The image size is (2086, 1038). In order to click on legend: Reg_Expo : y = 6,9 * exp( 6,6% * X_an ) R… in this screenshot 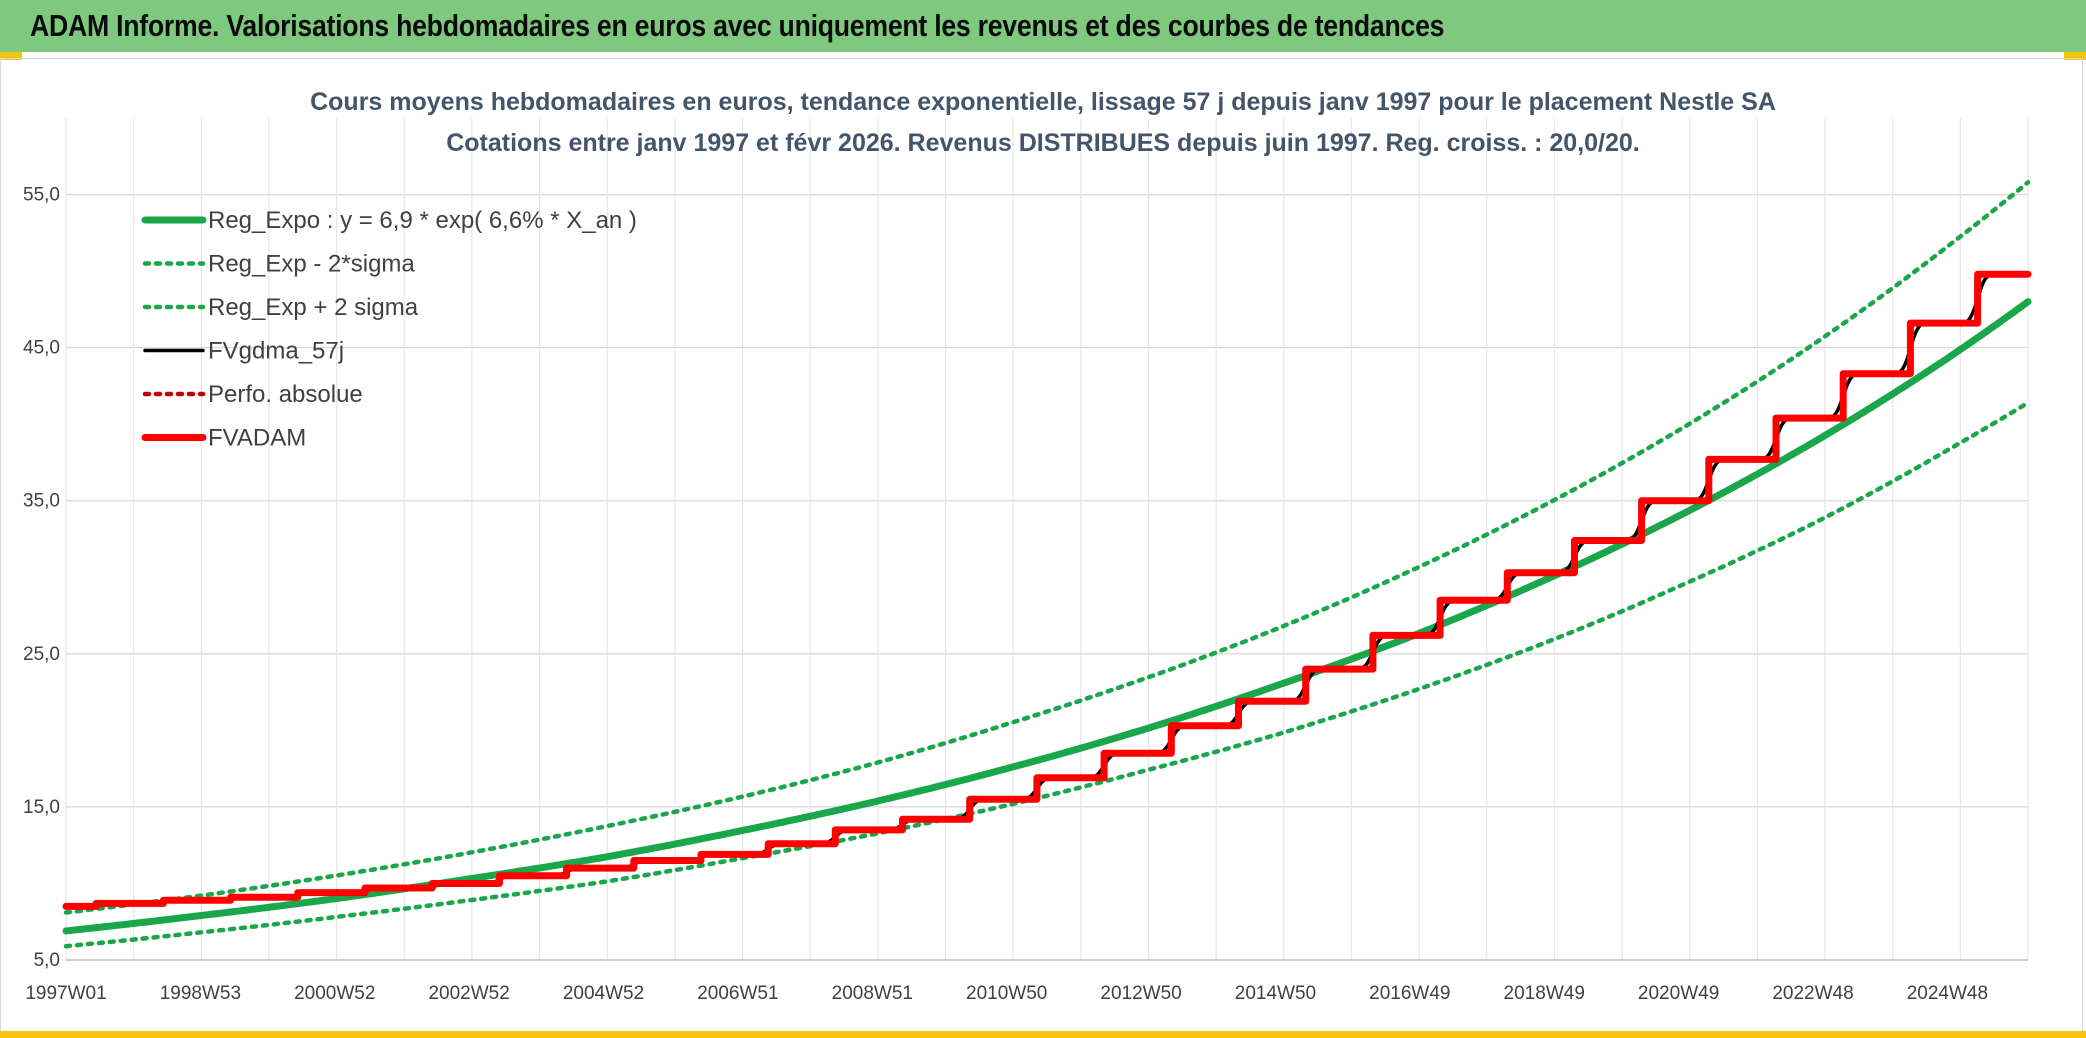, I will do `click(389, 329)`.